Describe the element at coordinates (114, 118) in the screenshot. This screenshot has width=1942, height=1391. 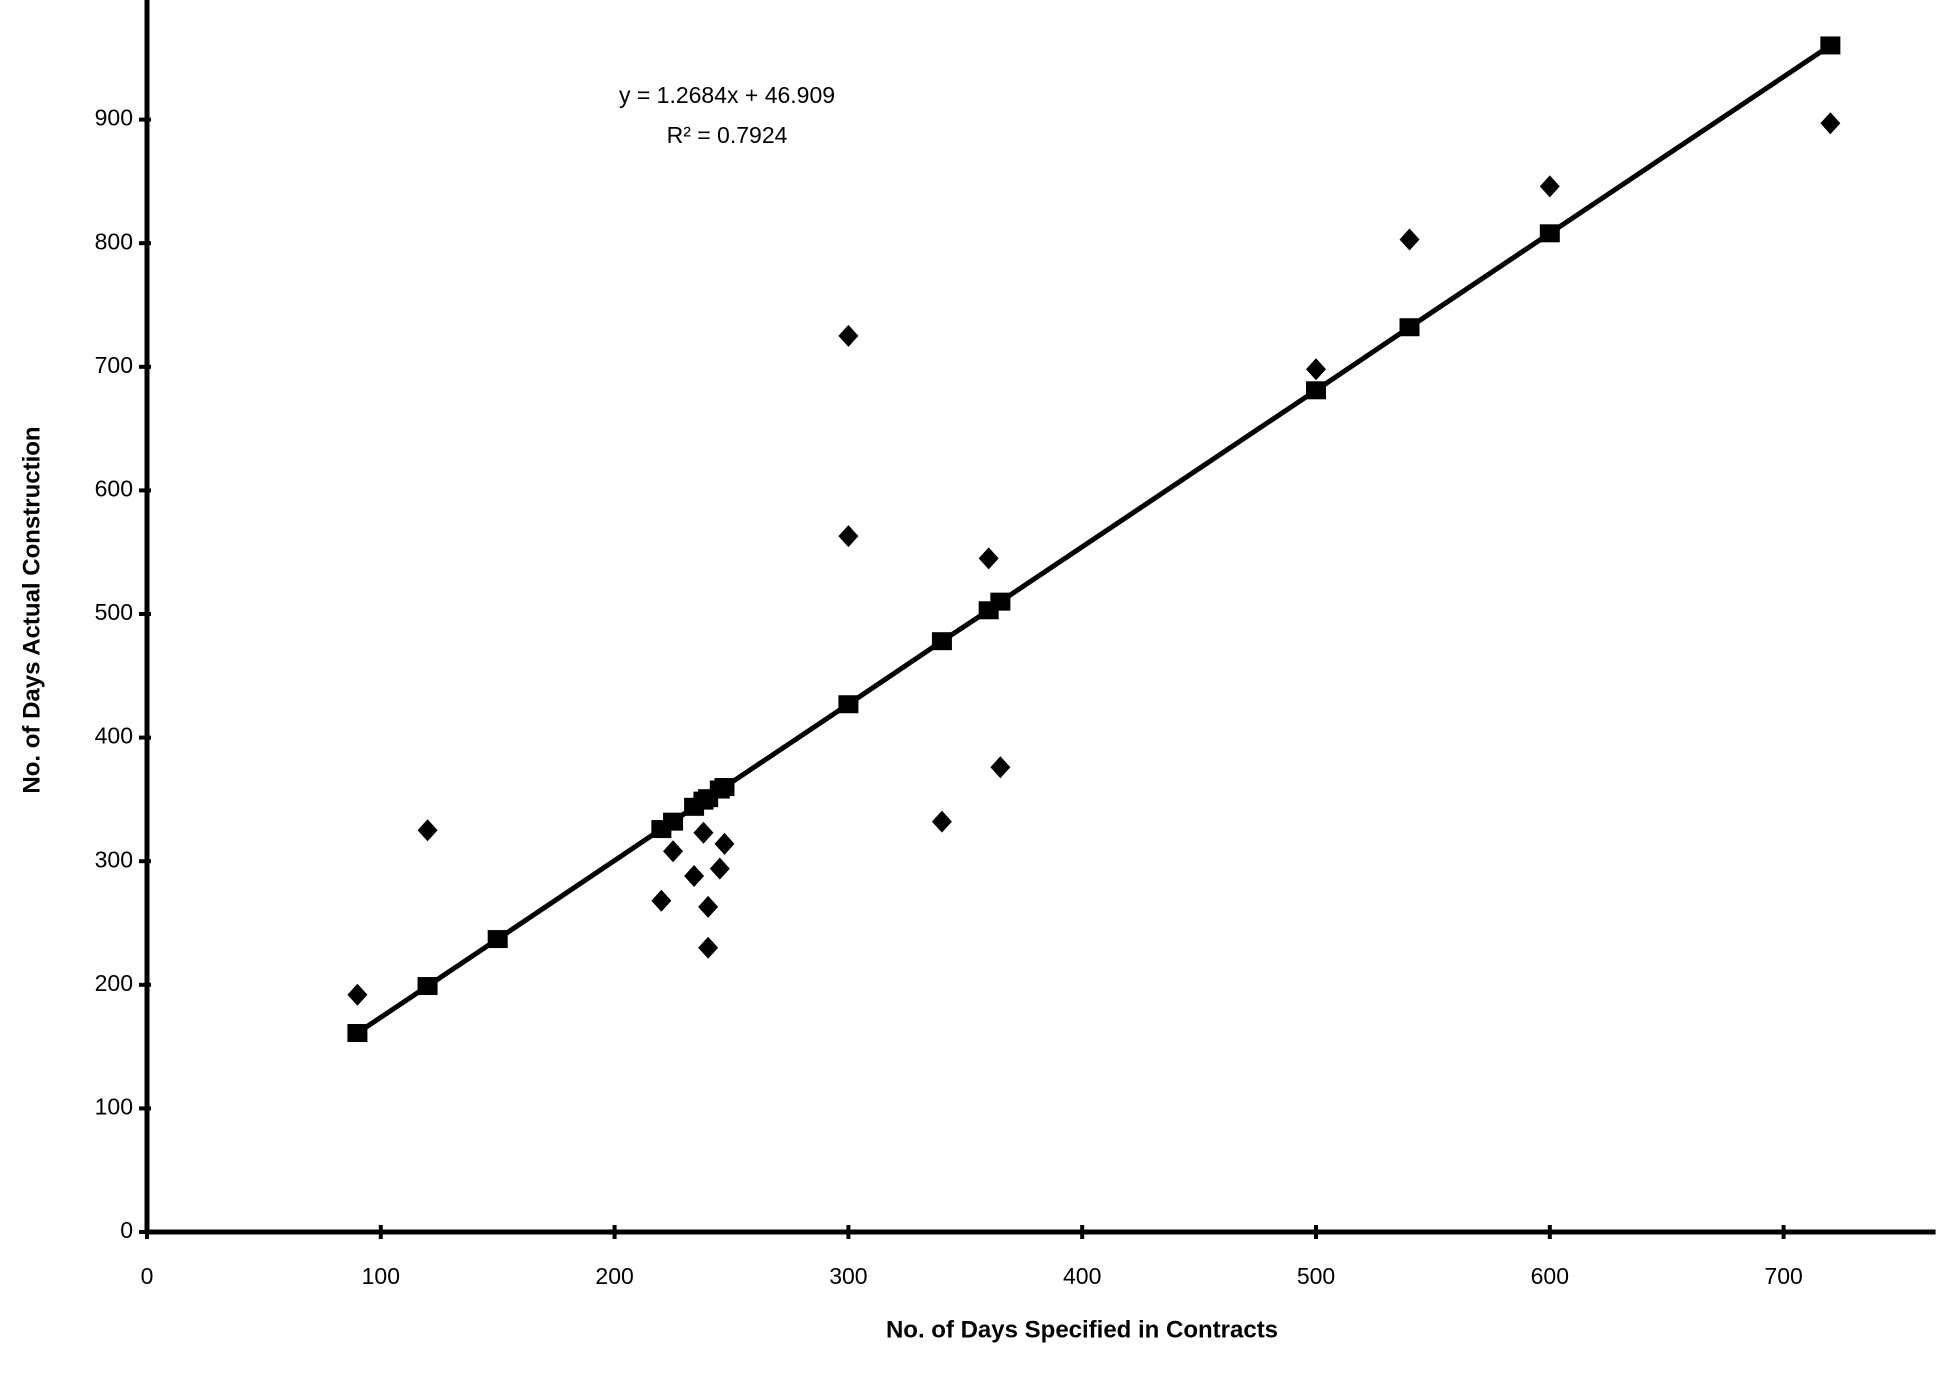
I see `y-tick-label: 900` at that location.